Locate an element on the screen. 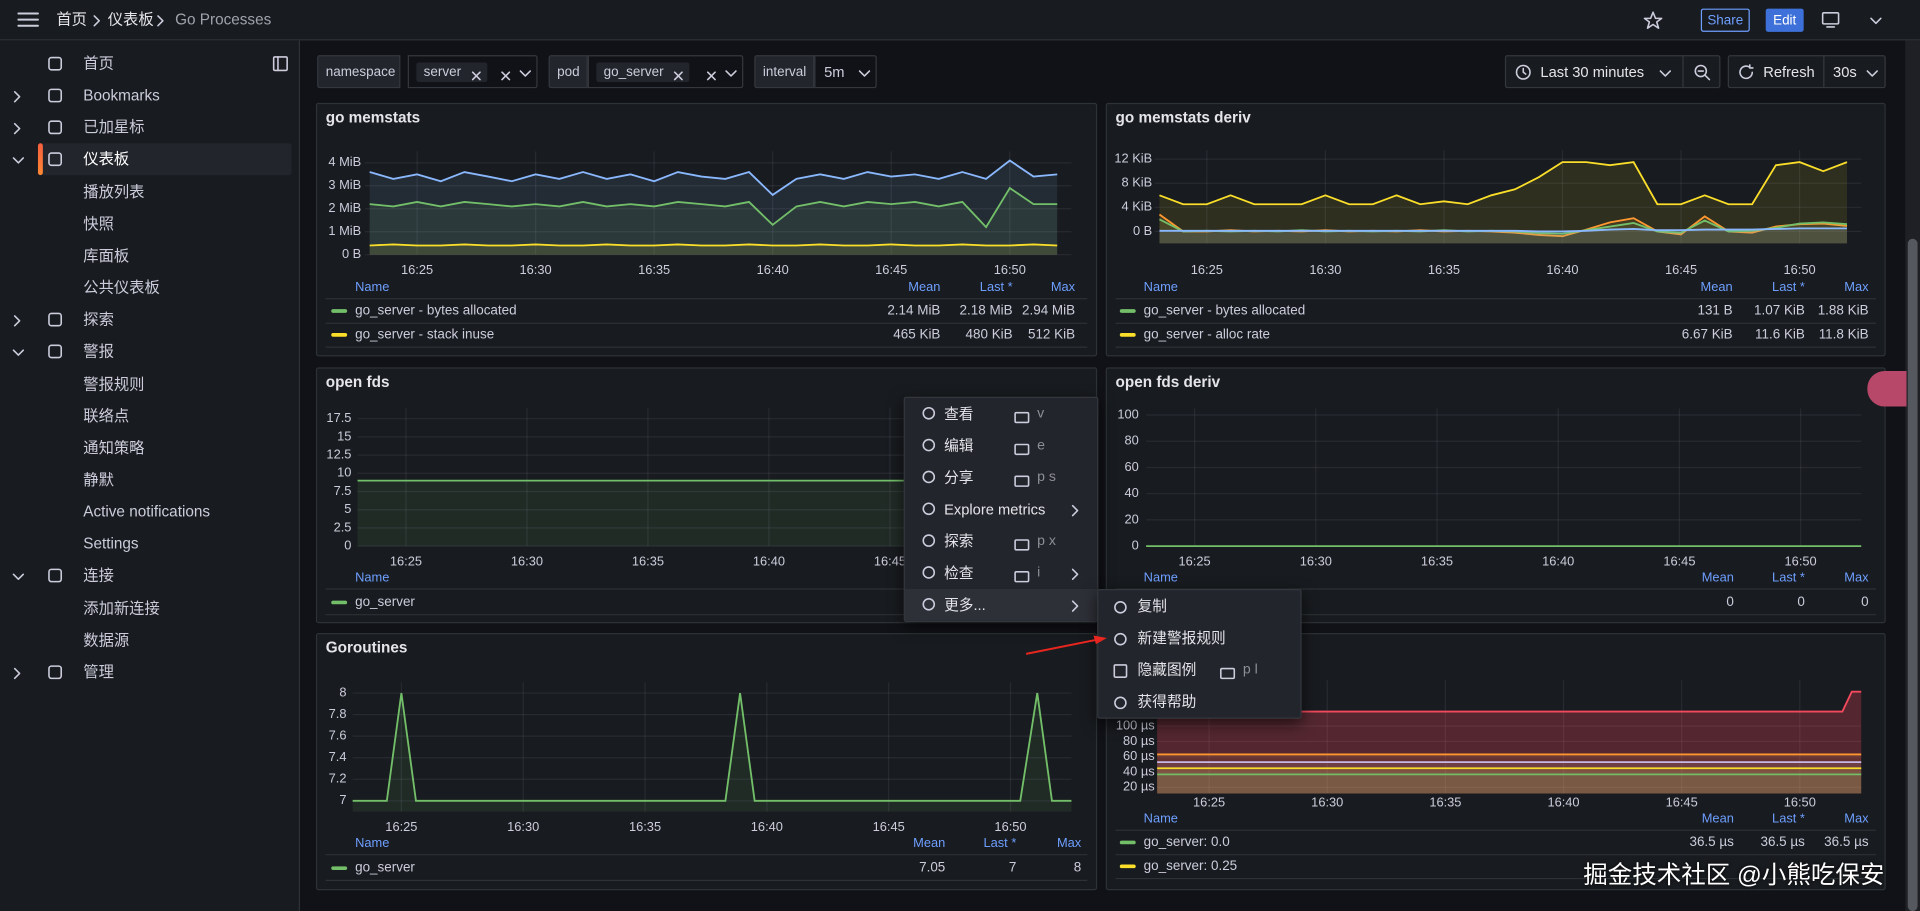 The width and height of the screenshot is (1920, 911). sidebar-item: 播放列表 is located at coordinates (114, 192).